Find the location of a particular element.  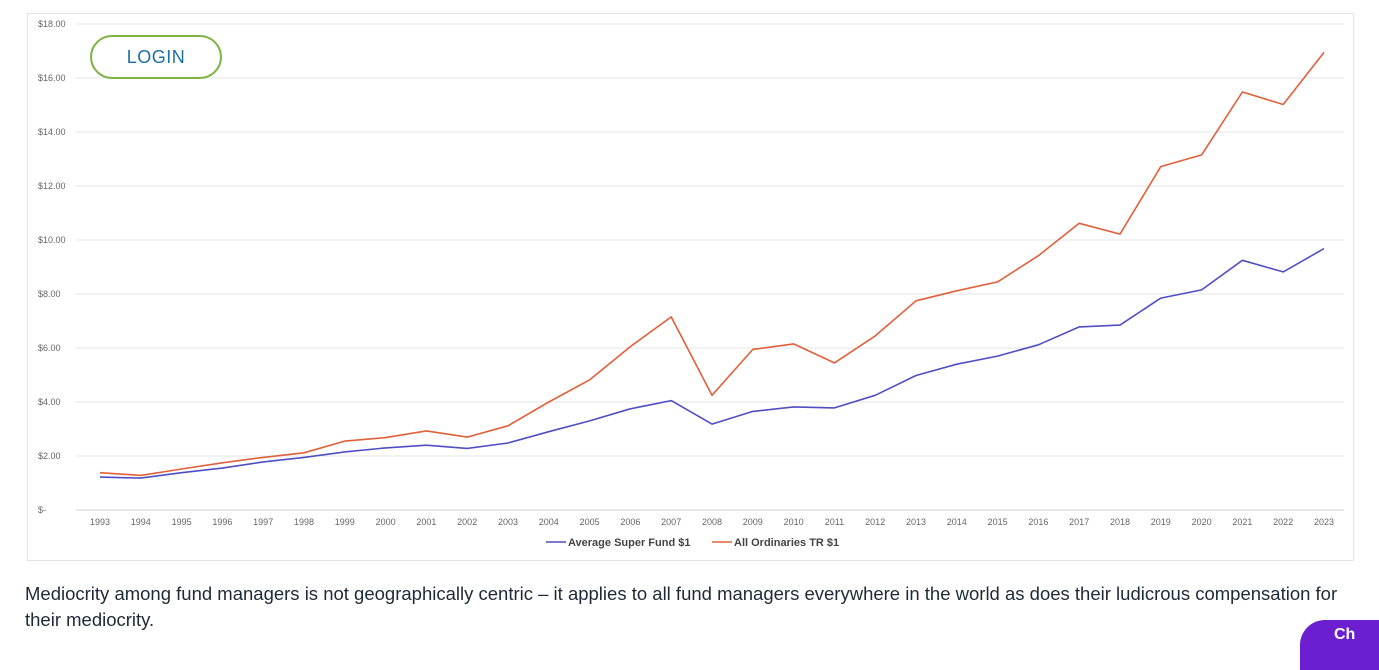

x-tick-label: 2009 is located at coordinates (753, 522).